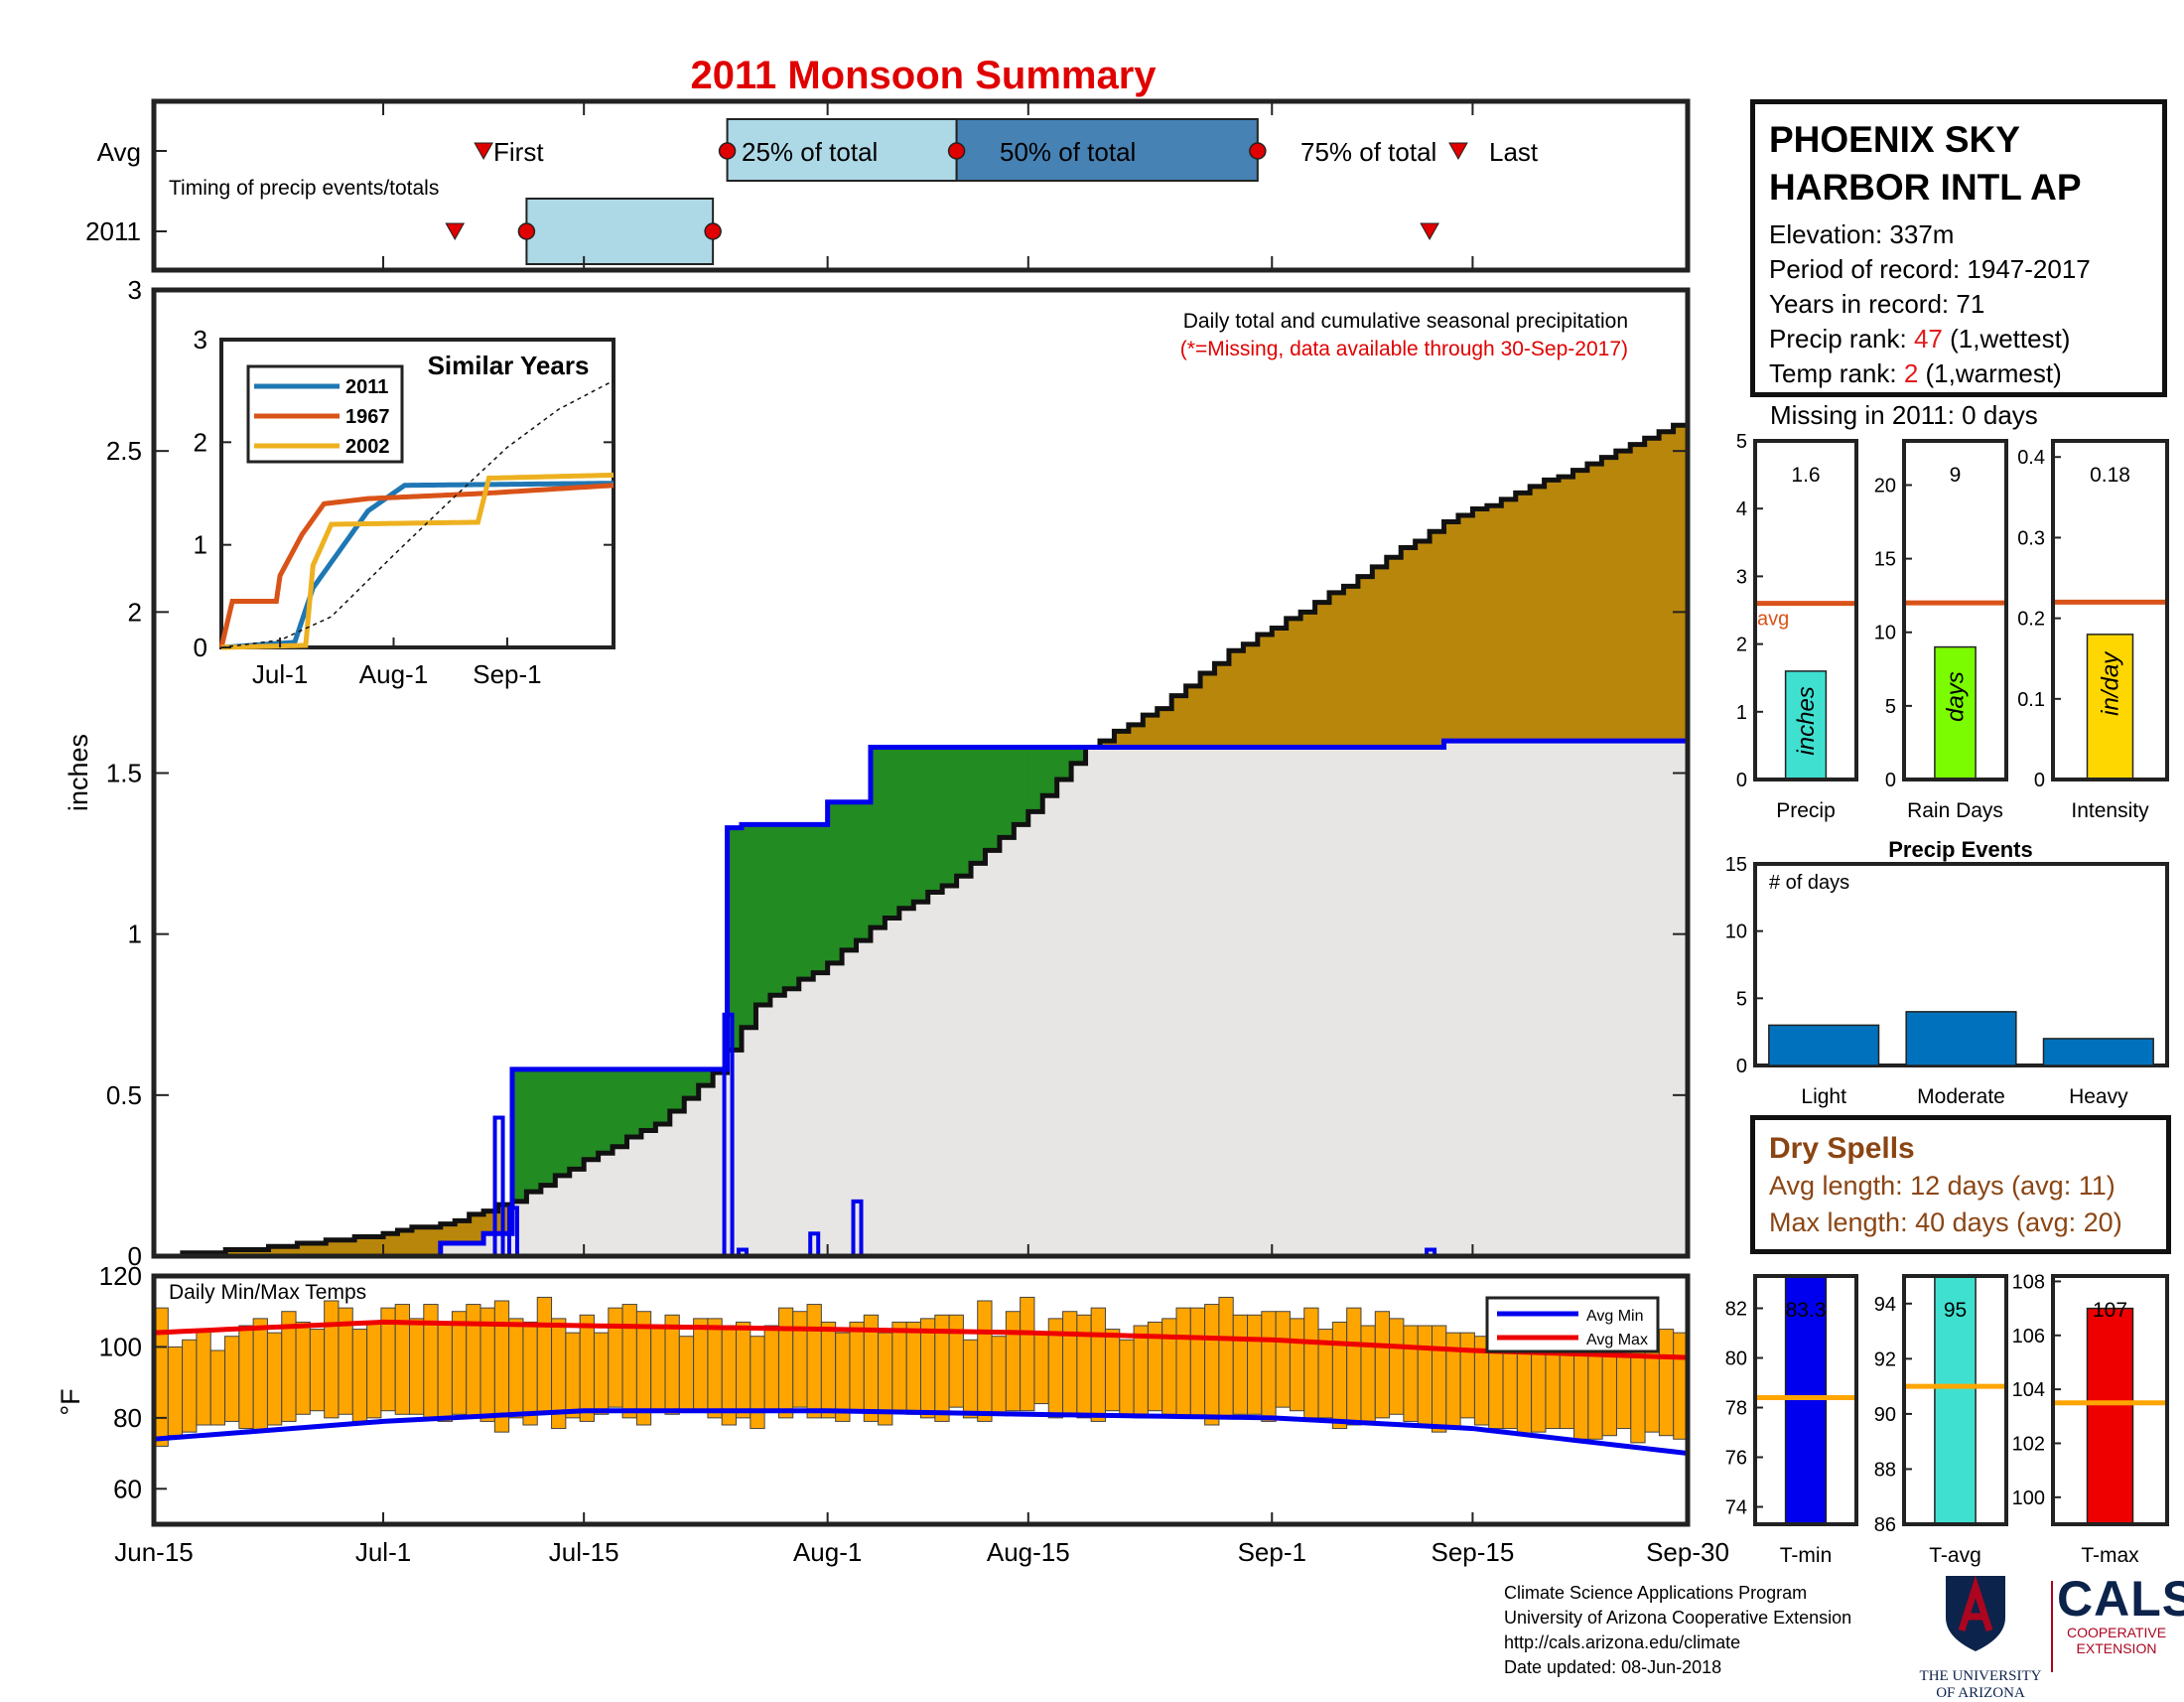 The height and width of the screenshot is (1702, 2184). I want to click on timing-label-first: First, so click(518, 152).